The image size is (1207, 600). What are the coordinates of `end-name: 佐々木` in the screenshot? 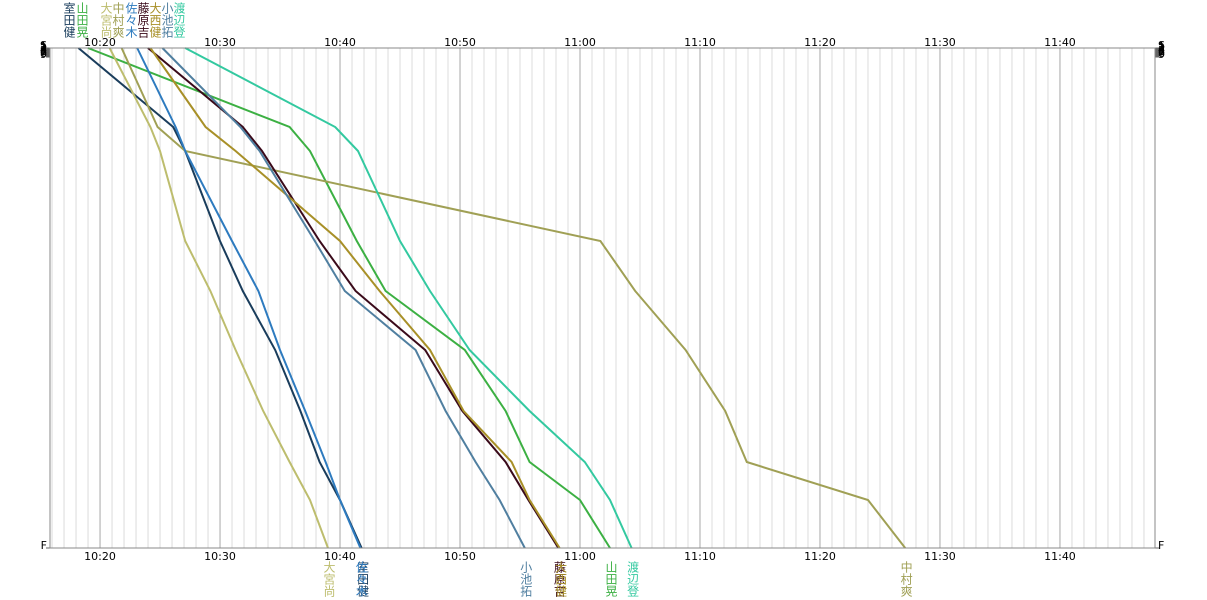 It's located at (361, 579).